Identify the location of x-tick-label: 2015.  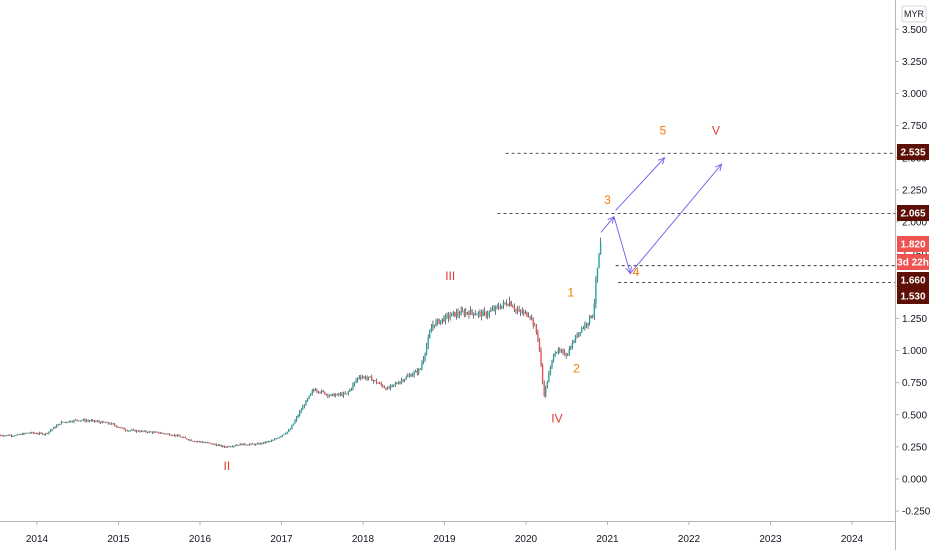
(118, 539).